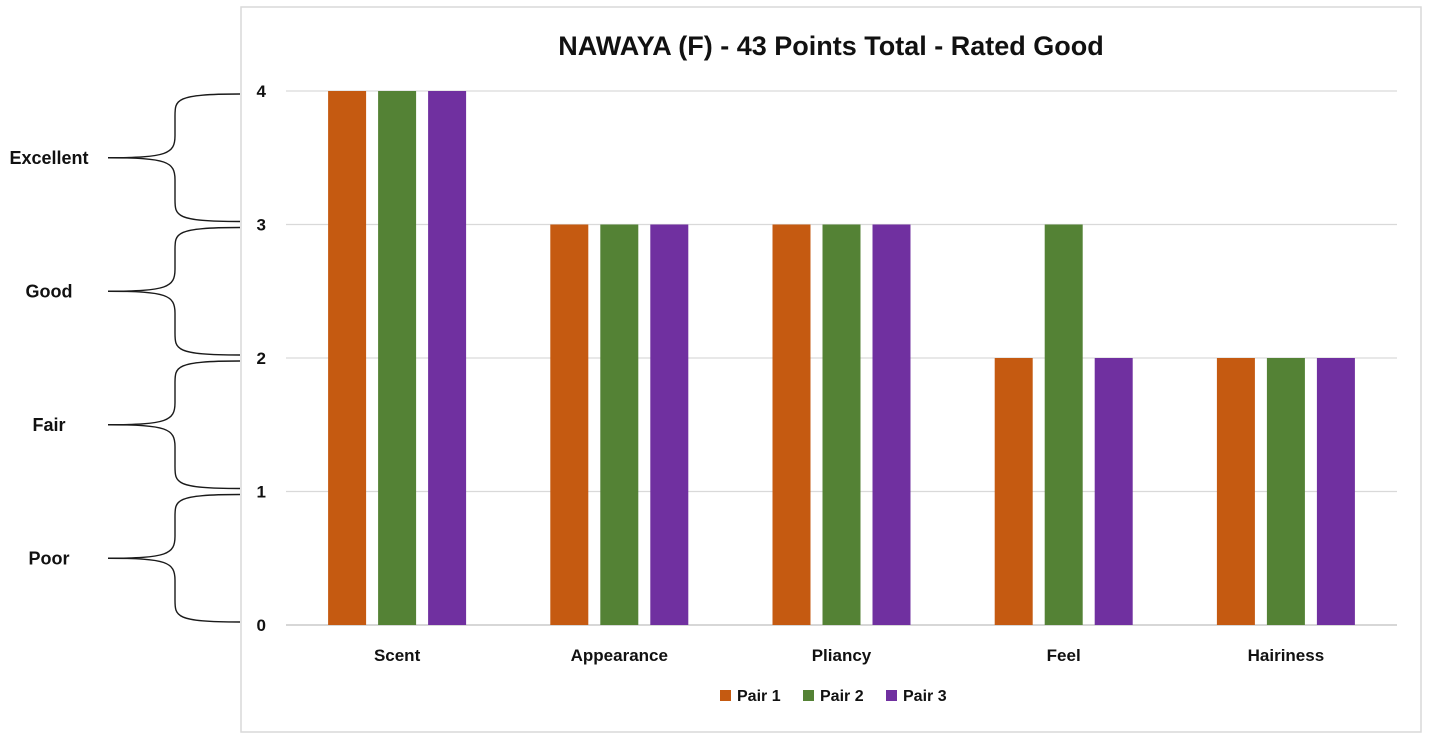  Describe the element at coordinates (759, 696) in the screenshot. I see `legend-label: Pair 1` at that location.